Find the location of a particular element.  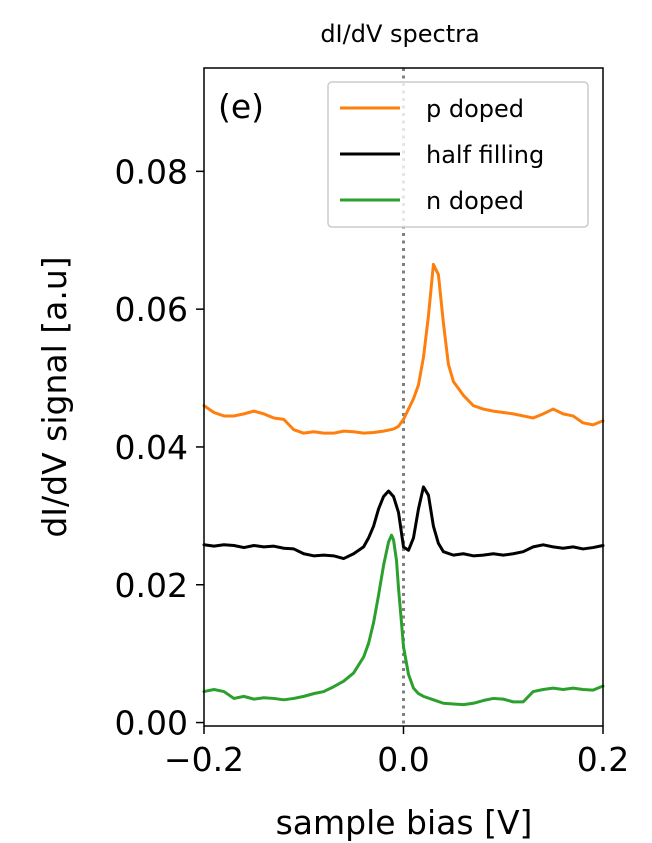

x-axis-title: sample bias [V] is located at coordinates (404, 822).